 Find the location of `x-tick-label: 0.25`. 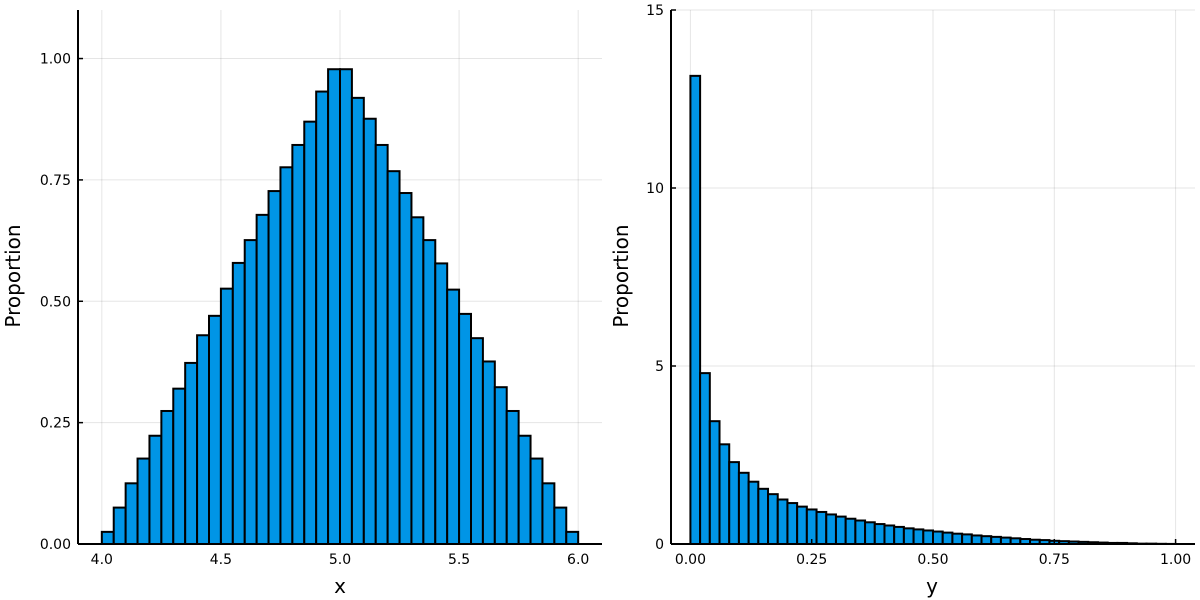

x-tick-label: 0.25 is located at coordinates (811, 560).